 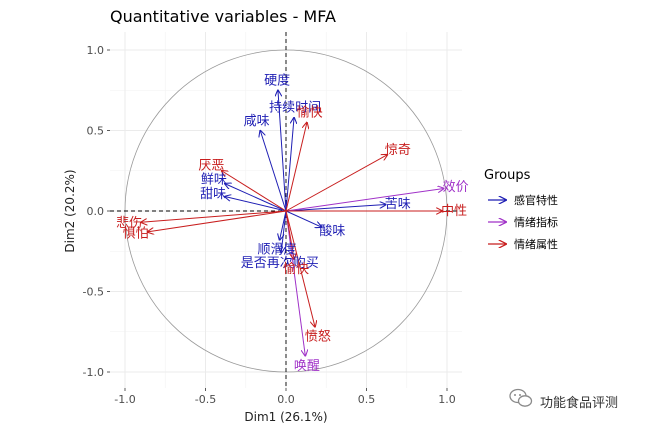 I want to click on legend-label: 情绪指标, so click(x=536, y=222).